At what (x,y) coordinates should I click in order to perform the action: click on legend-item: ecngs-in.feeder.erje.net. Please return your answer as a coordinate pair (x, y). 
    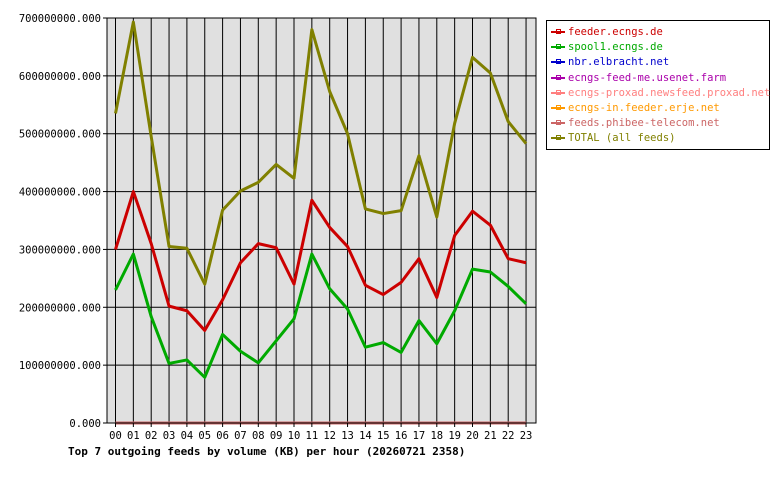
    Looking at the image, I should click on (635, 108).